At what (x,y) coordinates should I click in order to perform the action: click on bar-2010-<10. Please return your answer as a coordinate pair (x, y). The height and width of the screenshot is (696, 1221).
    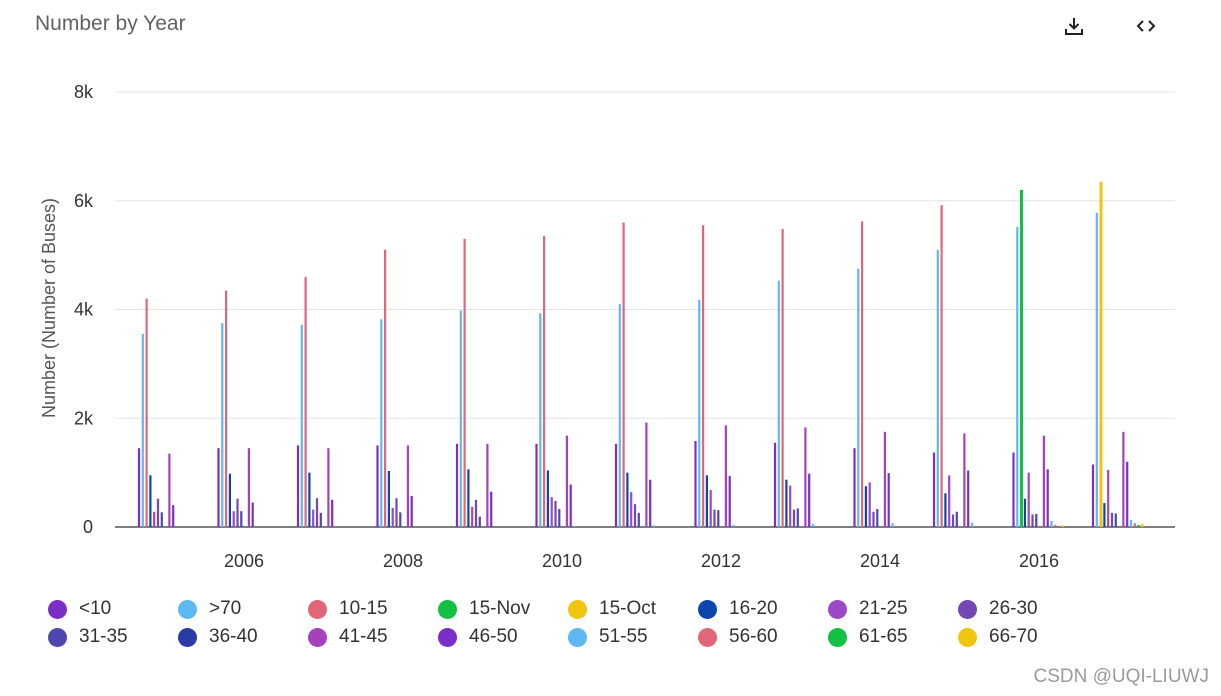
    Looking at the image, I should click on (536, 485).